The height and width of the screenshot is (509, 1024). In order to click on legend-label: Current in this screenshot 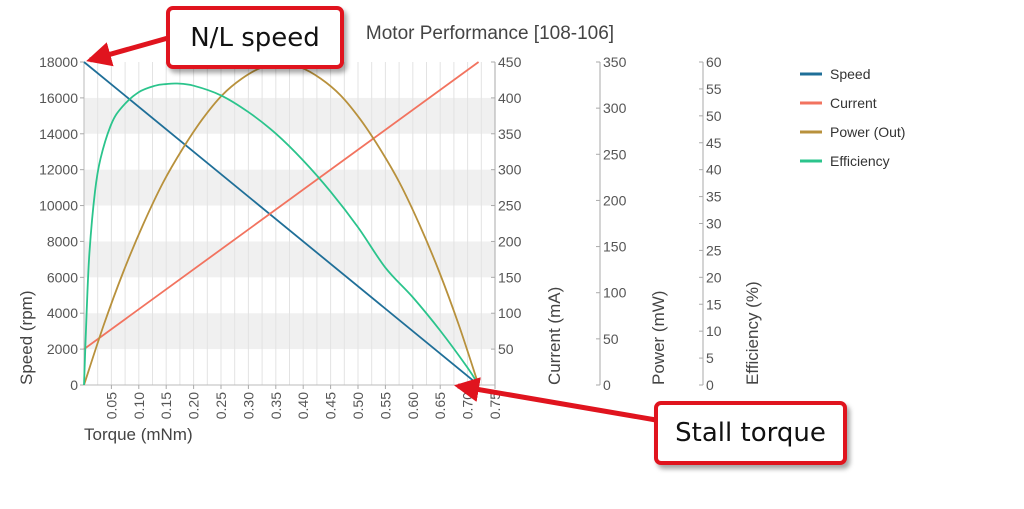, I will do `click(853, 103)`.